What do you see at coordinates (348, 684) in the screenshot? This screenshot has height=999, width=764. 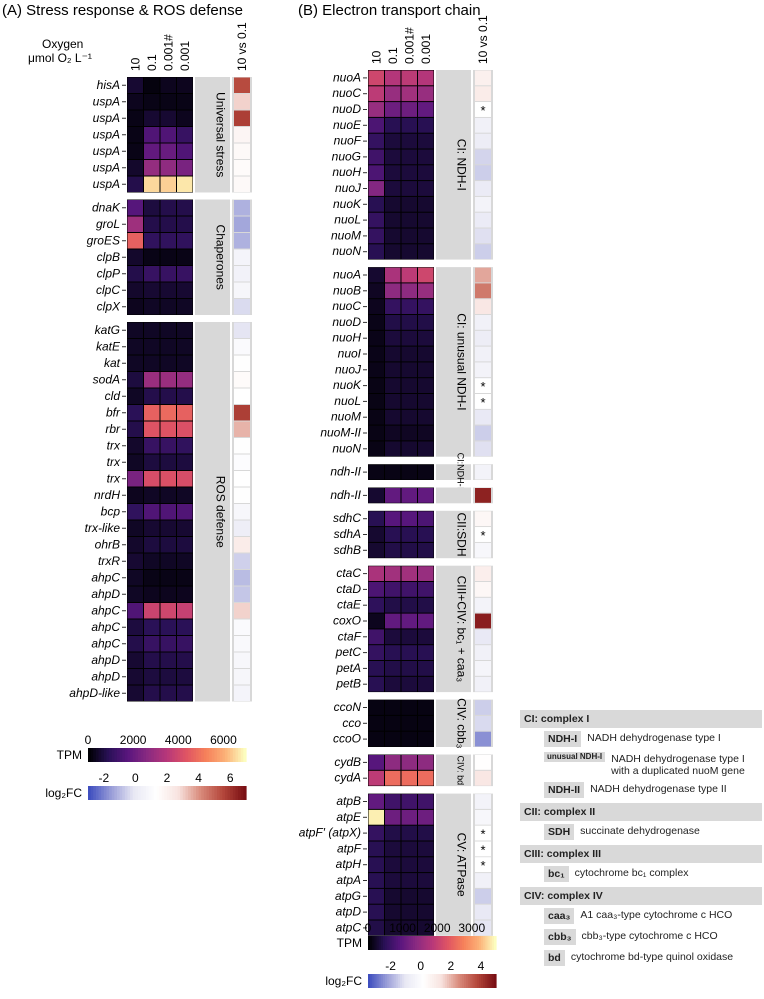 I see `gene-label: petB` at bounding box center [348, 684].